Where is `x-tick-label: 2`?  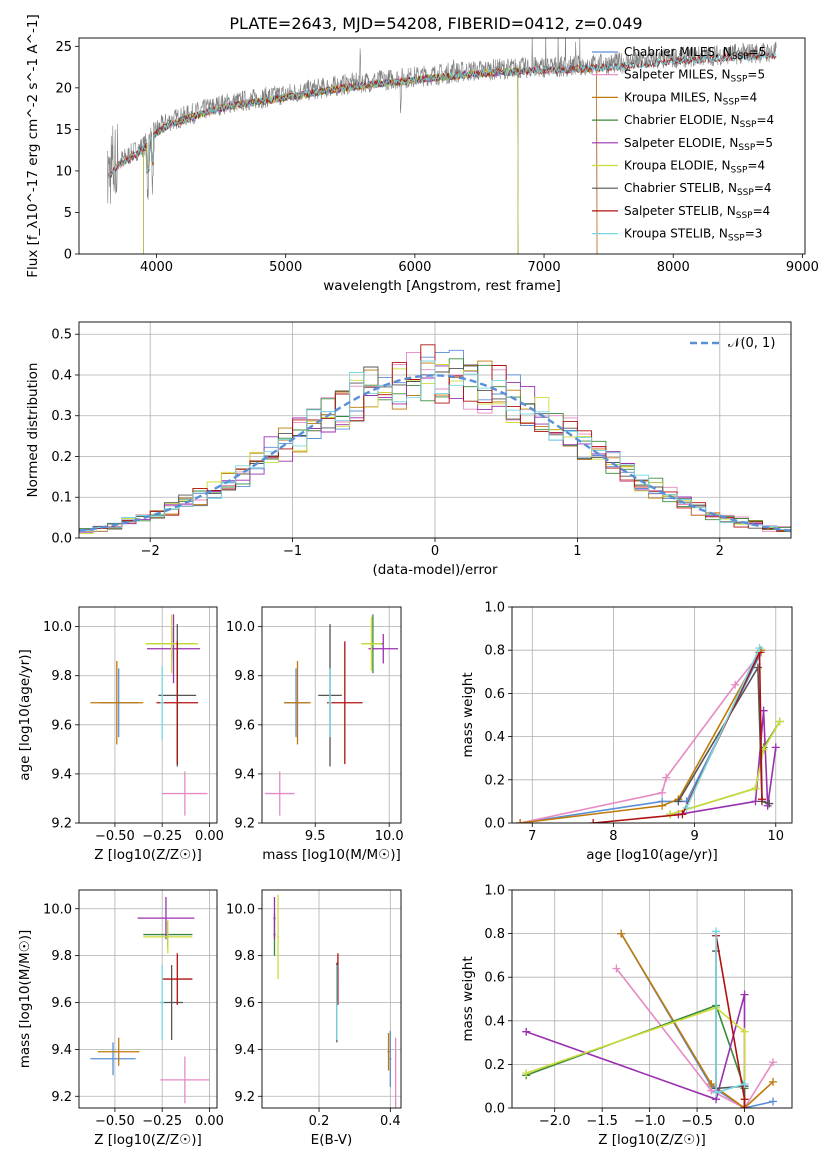 x-tick-label: 2 is located at coordinates (720, 551).